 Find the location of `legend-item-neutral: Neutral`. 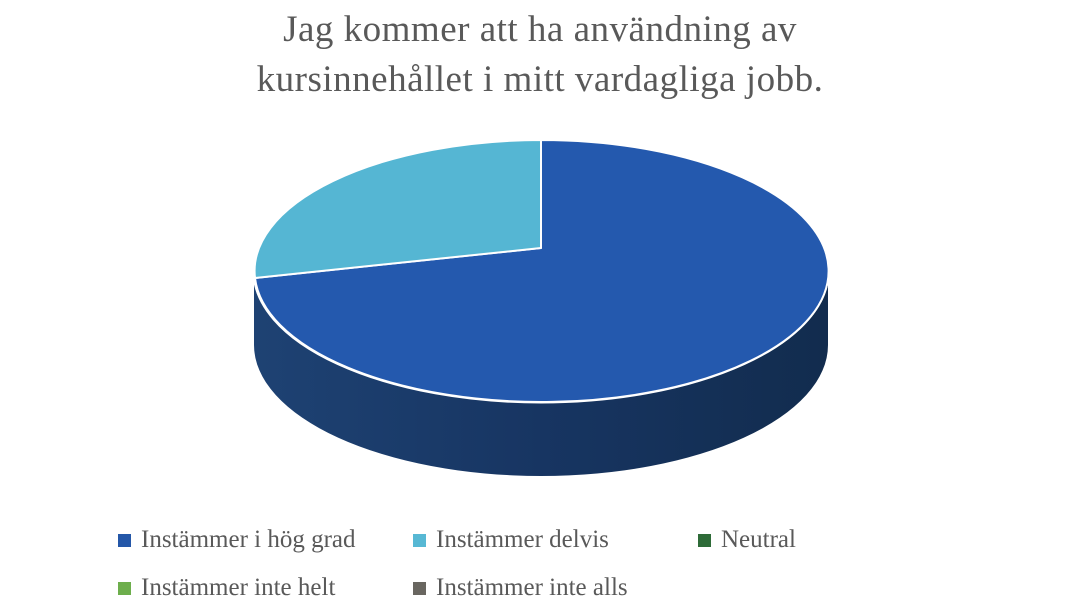

legend-item-neutral: Neutral is located at coordinates (747, 540).